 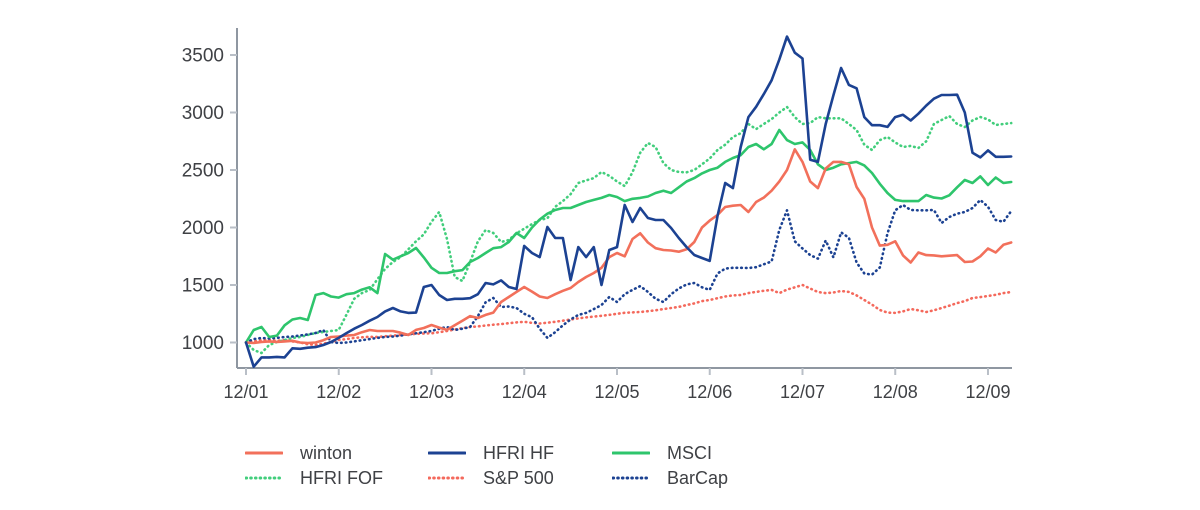 What do you see at coordinates (709, 392) in the screenshot?
I see `x-tick-label: 12/06` at bounding box center [709, 392].